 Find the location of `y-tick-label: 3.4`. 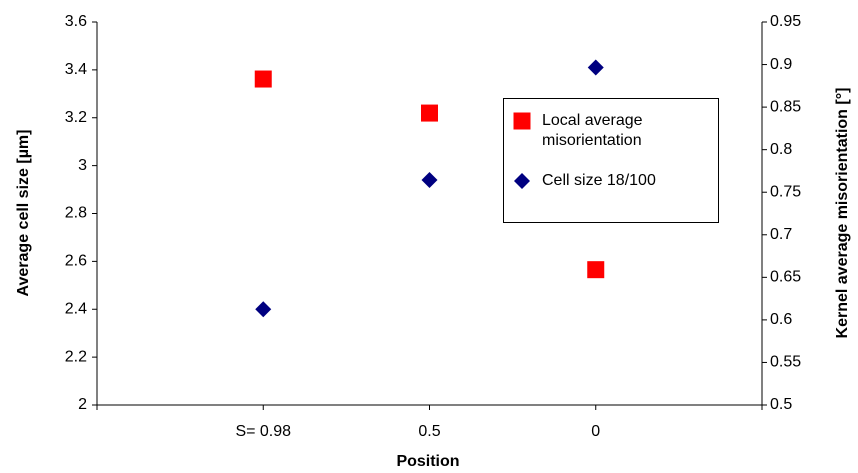

y-tick-label: 3.4 is located at coordinates (76, 69).